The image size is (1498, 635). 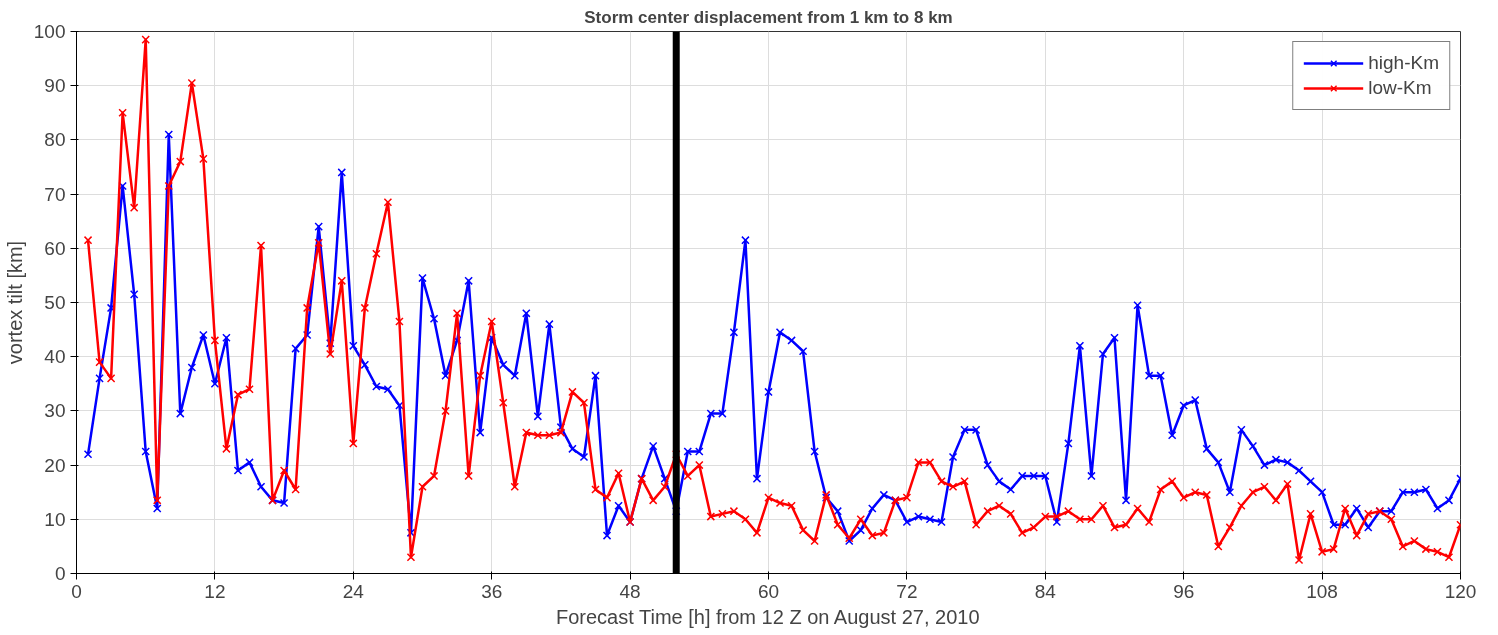 I want to click on x-tick-label: 120, so click(x=1460, y=591).